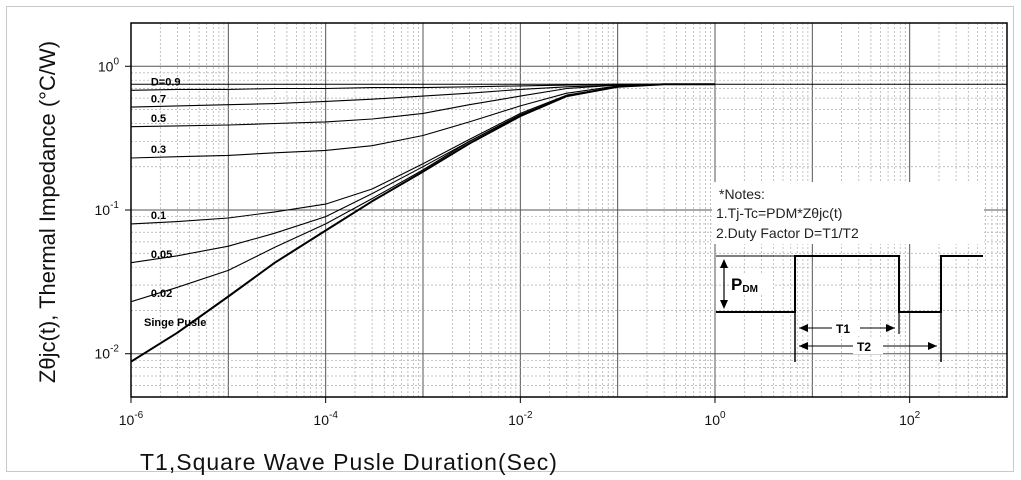 The image size is (1021, 480). What do you see at coordinates (751, 283) in the screenshot?
I see `pdm-label-bg` at bounding box center [751, 283].